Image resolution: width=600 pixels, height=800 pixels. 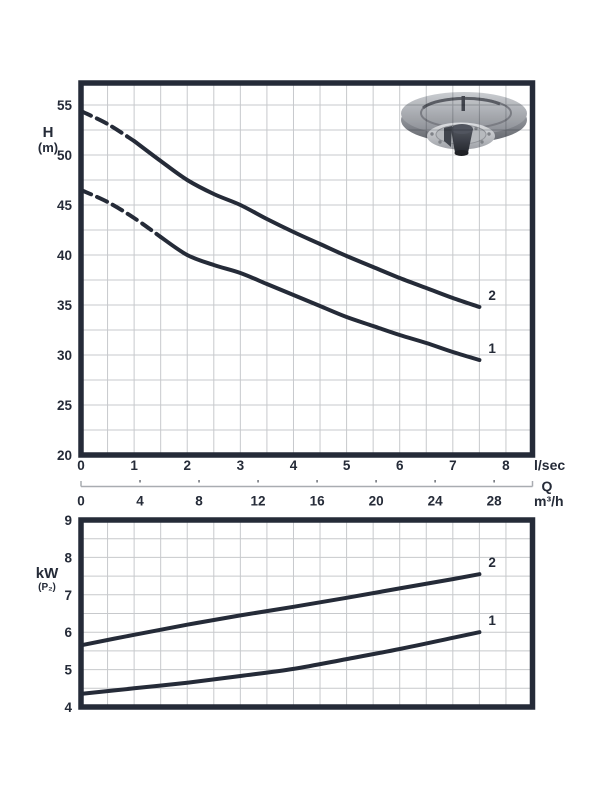 I want to click on flow-lsec-tick-2: 2, so click(x=187, y=465).